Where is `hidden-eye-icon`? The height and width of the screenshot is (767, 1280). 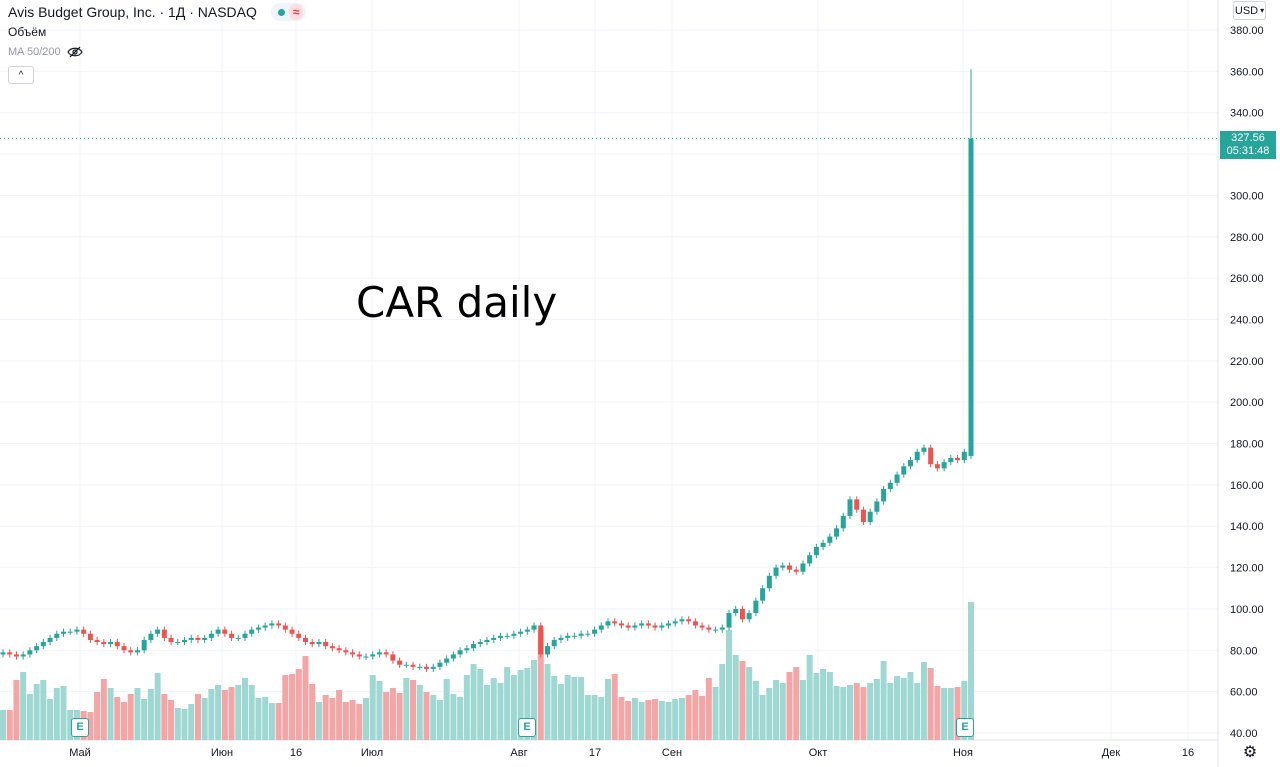
hidden-eye-icon is located at coordinates (74, 52).